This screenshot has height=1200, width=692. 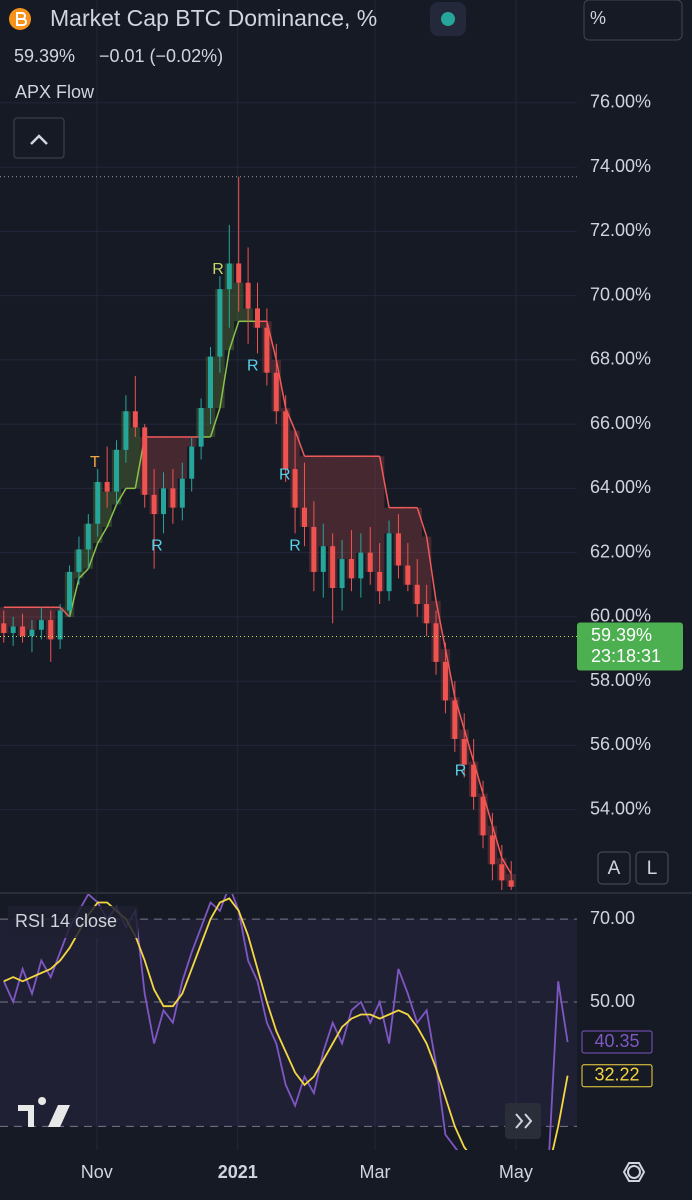 What do you see at coordinates (95, 462) in the screenshot?
I see `annotation: T` at bounding box center [95, 462].